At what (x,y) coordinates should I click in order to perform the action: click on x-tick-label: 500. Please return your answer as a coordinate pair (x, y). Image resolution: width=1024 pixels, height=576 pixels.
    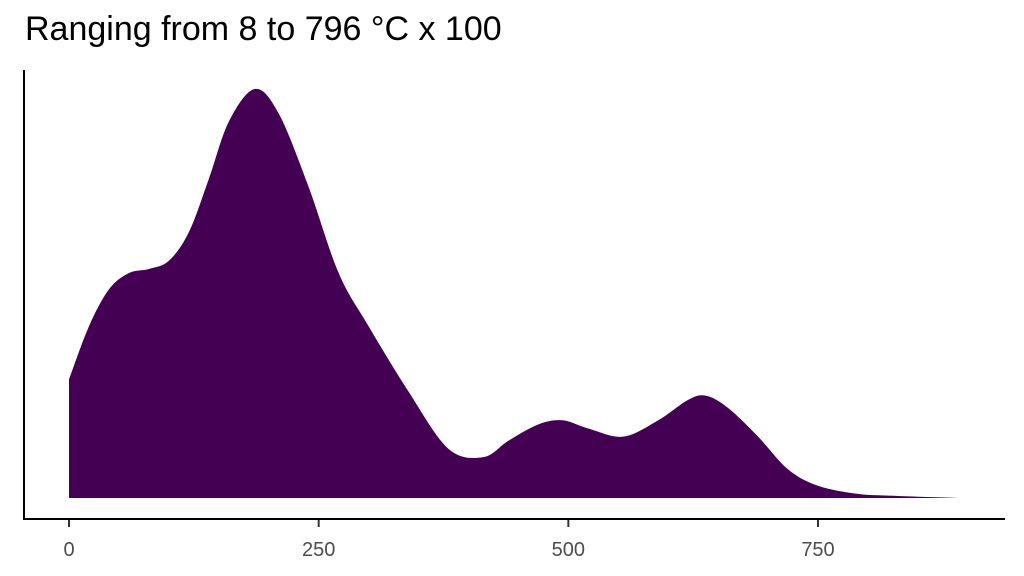
    Looking at the image, I should click on (568, 550).